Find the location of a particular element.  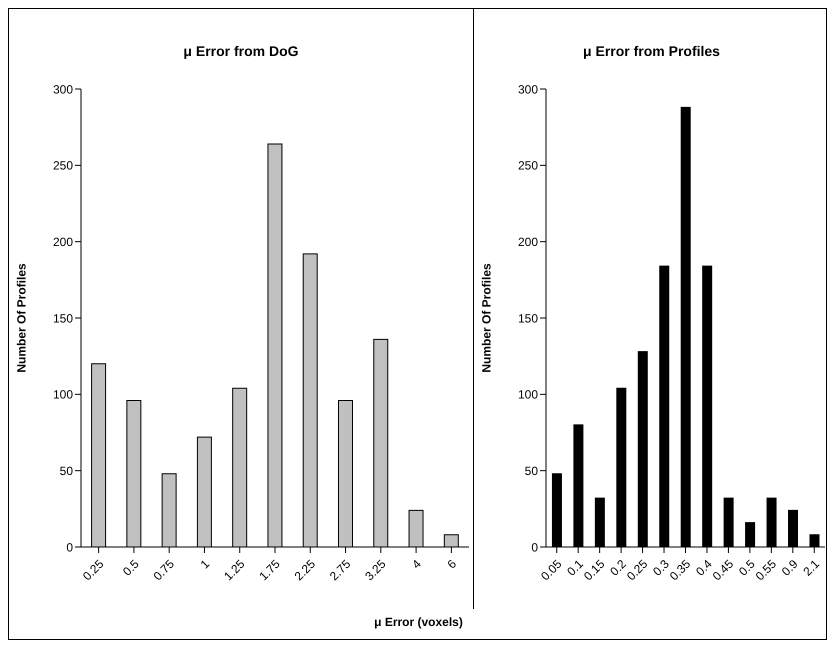

x-tick-label: 2.1 is located at coordinates (811, 567).